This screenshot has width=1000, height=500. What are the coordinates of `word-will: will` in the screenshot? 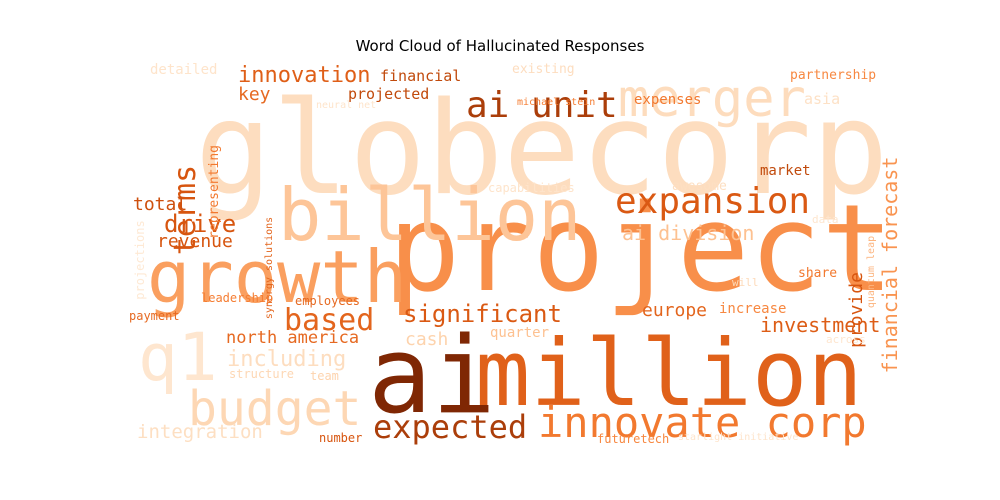 It's located at (745, 282).